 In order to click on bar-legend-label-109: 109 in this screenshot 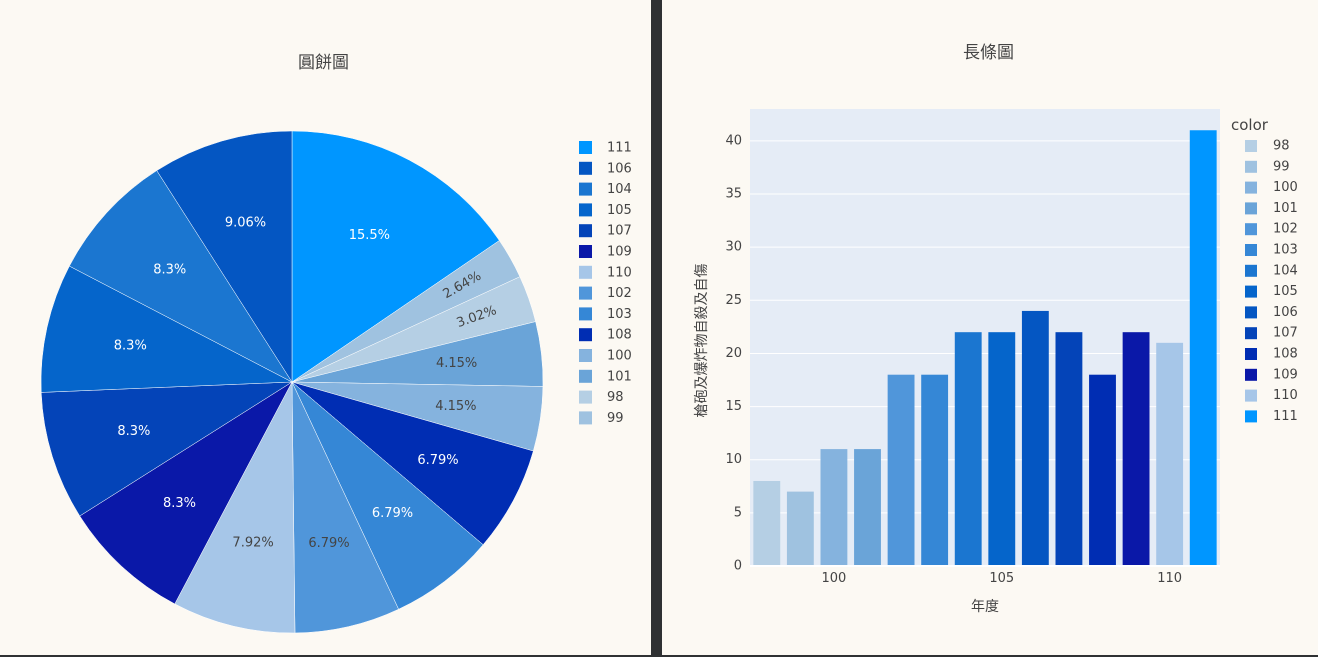, I will do `click(1285, 374)`.